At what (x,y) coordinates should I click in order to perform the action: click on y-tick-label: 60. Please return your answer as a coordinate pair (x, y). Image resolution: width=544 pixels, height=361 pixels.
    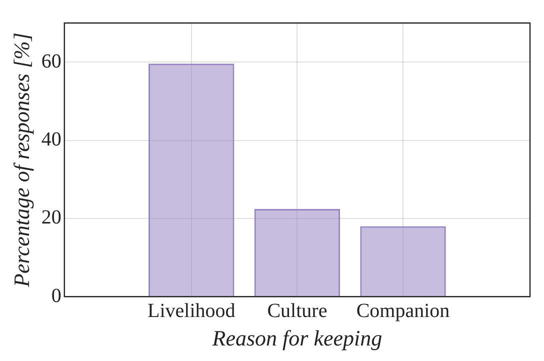
    Looking at the image, I should click on (51, 61).